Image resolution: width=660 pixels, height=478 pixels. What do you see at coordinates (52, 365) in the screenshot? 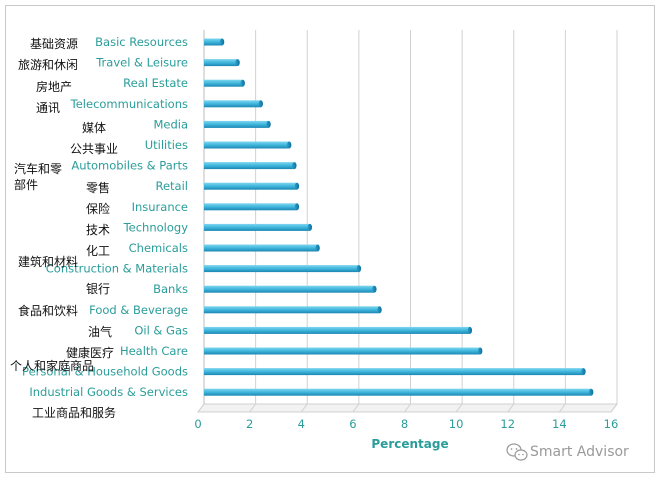
I see `category-label-cn: 个人和家庭商品` at bounding box center [52, 365].